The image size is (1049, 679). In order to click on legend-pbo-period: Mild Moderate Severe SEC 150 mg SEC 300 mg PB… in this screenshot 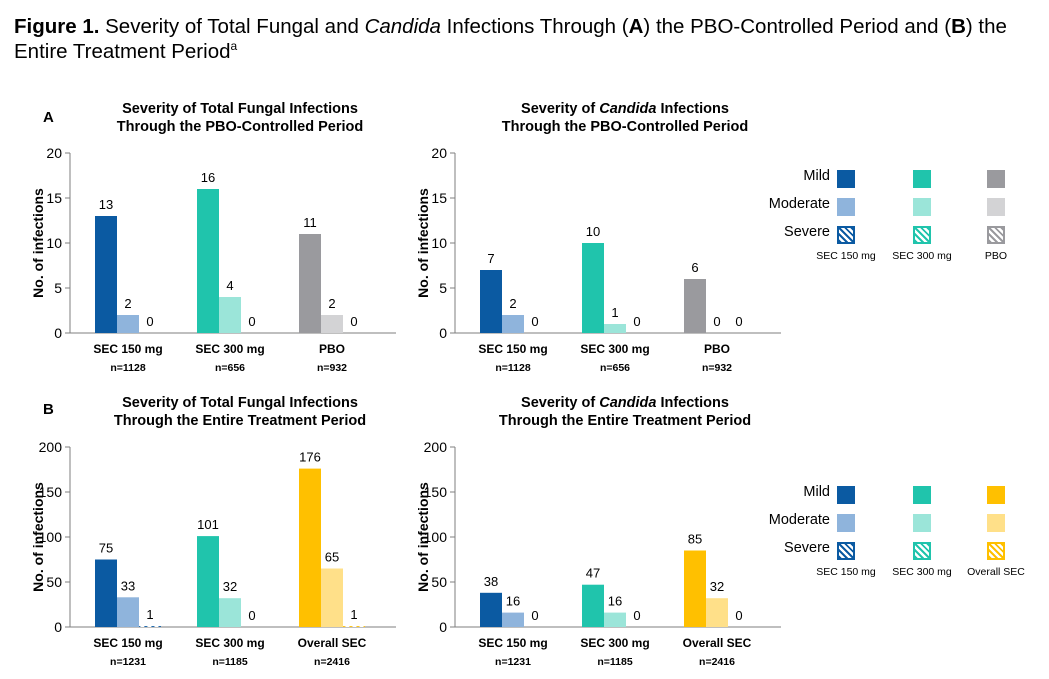, I will do `click(895, 221)`.